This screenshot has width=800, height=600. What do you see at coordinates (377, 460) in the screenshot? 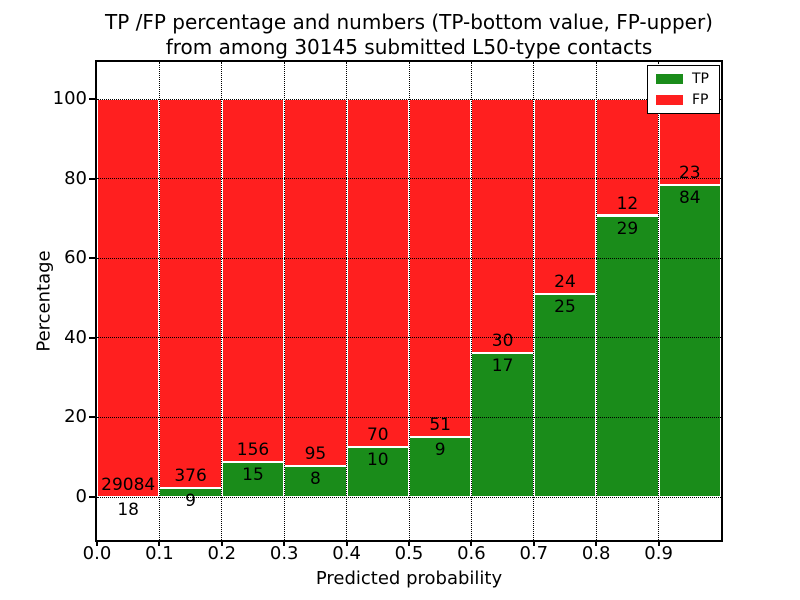
I see `tp-count-label-4: 10` at bounding box center [377, 460].